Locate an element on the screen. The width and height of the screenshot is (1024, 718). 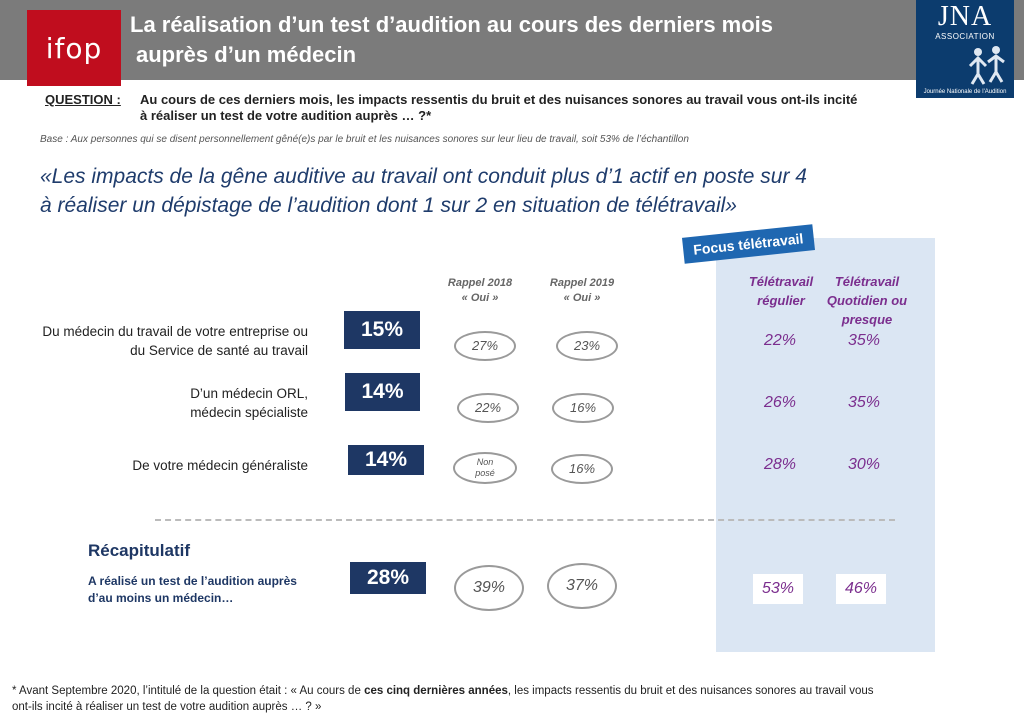
section-divider is located at coordinates (525, 520).